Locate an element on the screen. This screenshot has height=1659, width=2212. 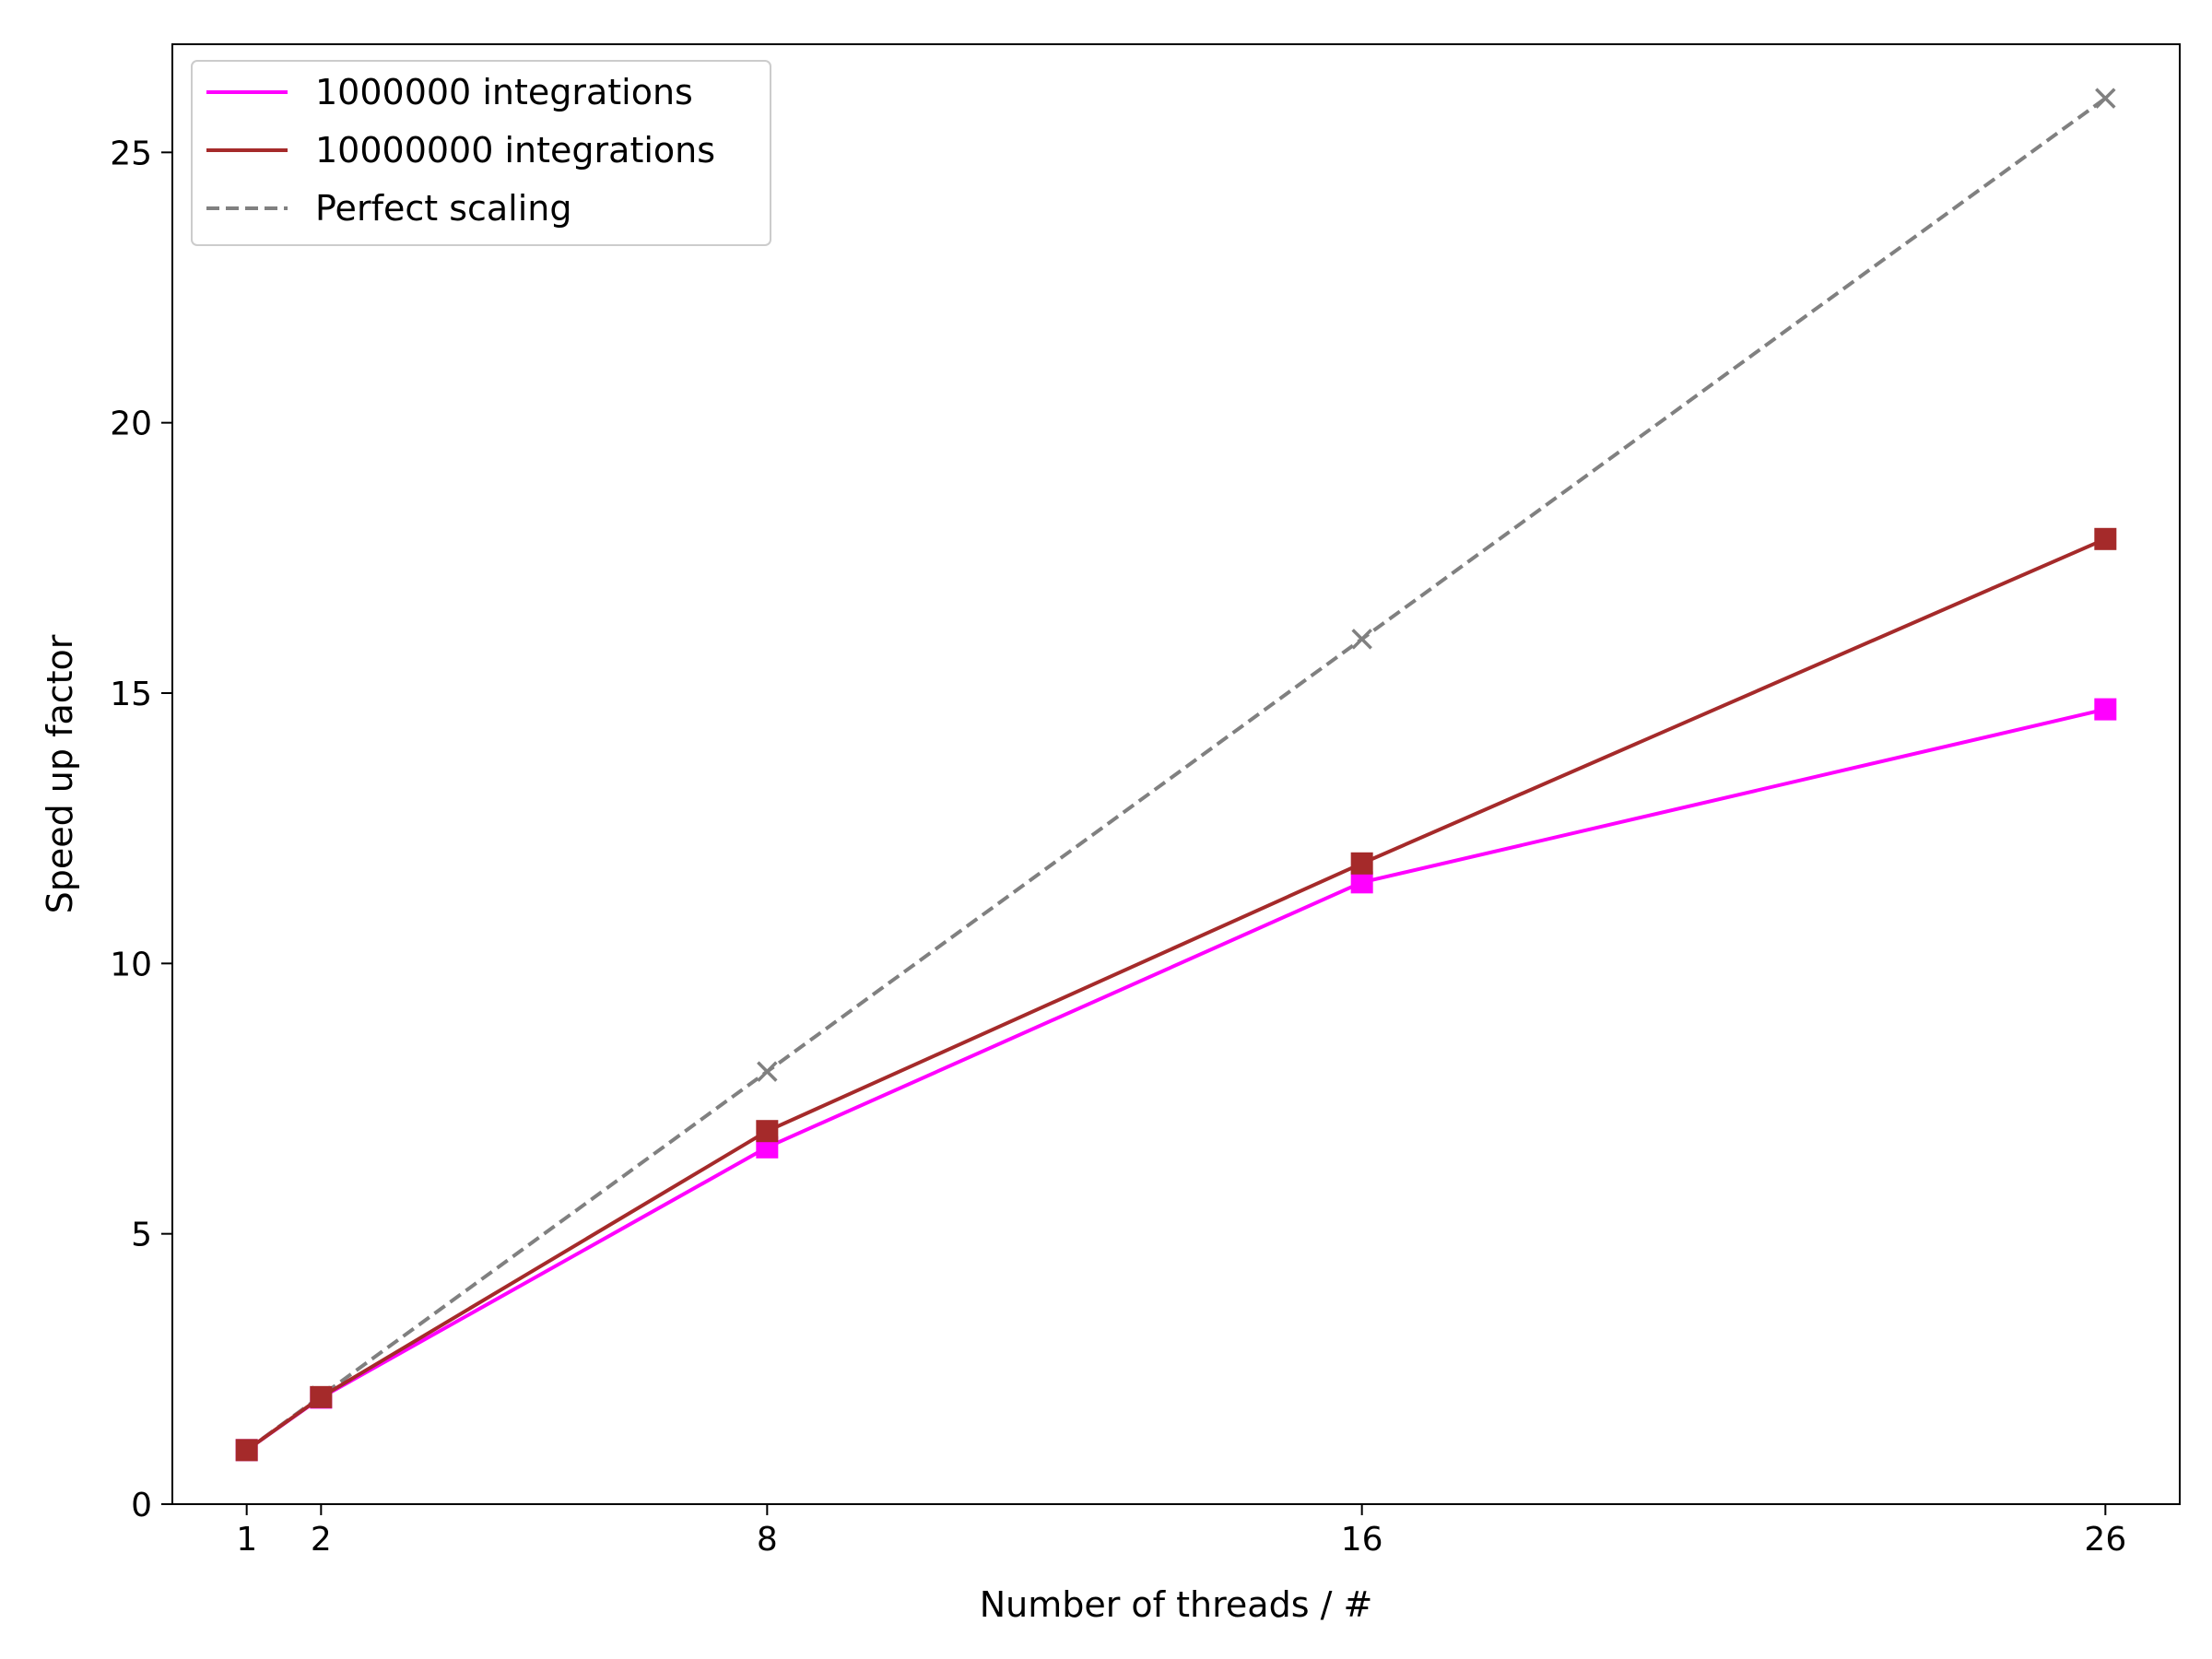
y-tick-label-15: 15 is located at coordinates (131, 694).